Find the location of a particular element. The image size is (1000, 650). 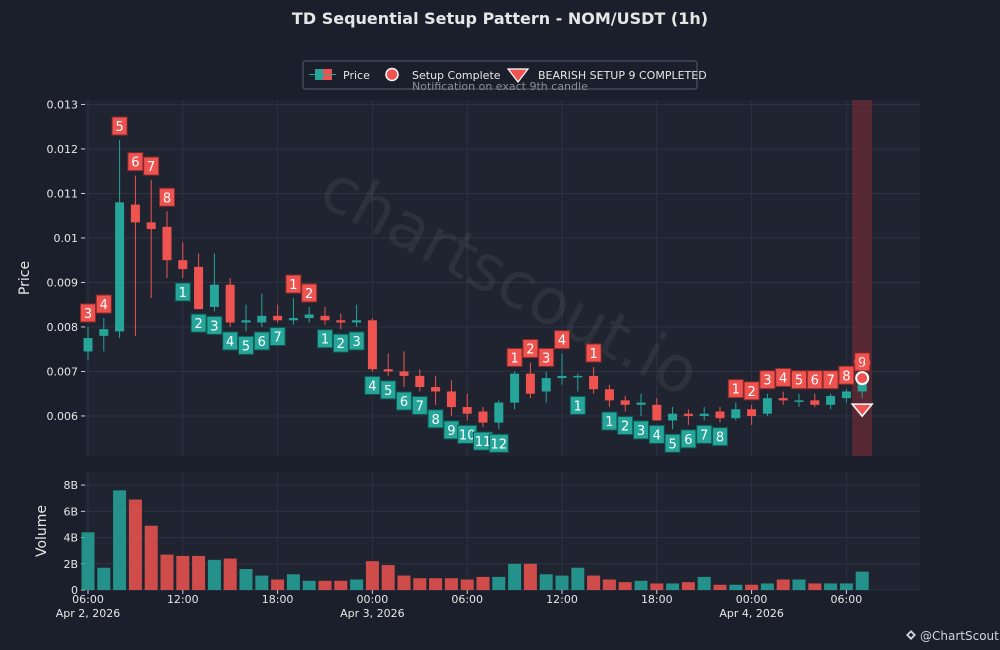

x-tick-label: 12:00 is located at coordinates (183, 599).